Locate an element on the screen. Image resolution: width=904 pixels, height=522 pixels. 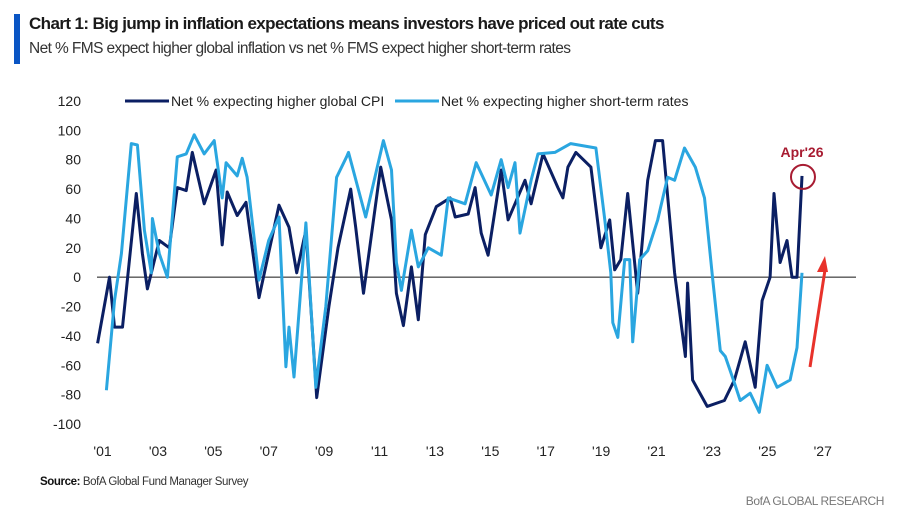
y-tick-label: 0 is located at coordinates (77, 277).